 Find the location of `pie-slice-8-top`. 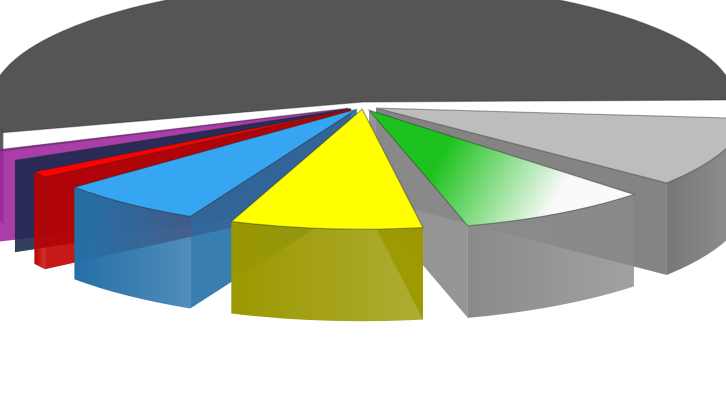

pie-slice-8-top is located at coordinates (174, 129).